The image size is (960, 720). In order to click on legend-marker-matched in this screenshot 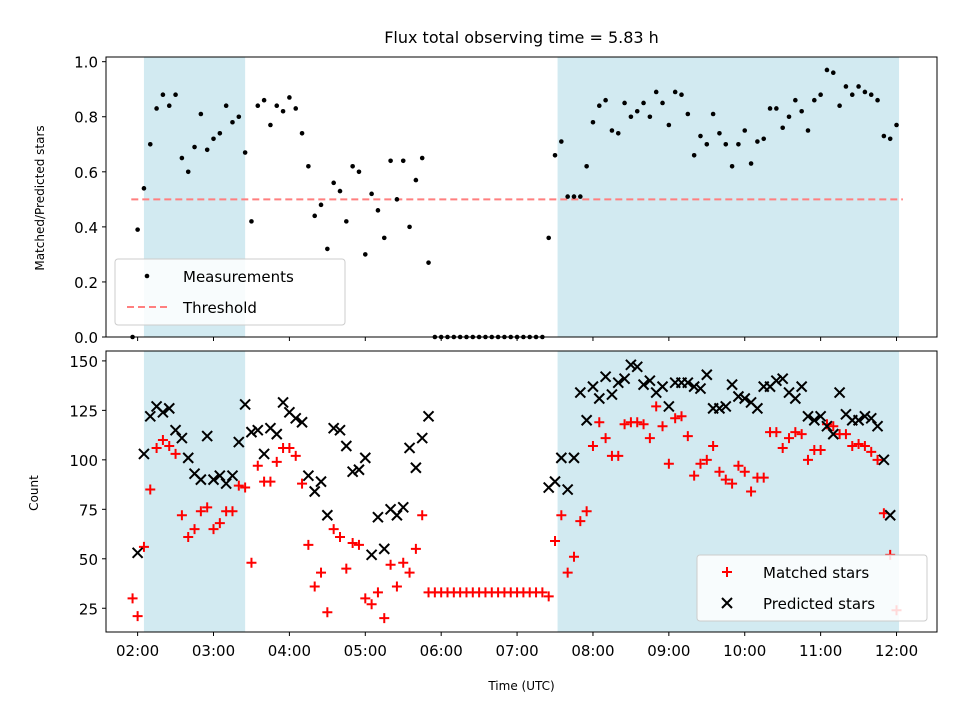, I will do `click(727, 572)`.